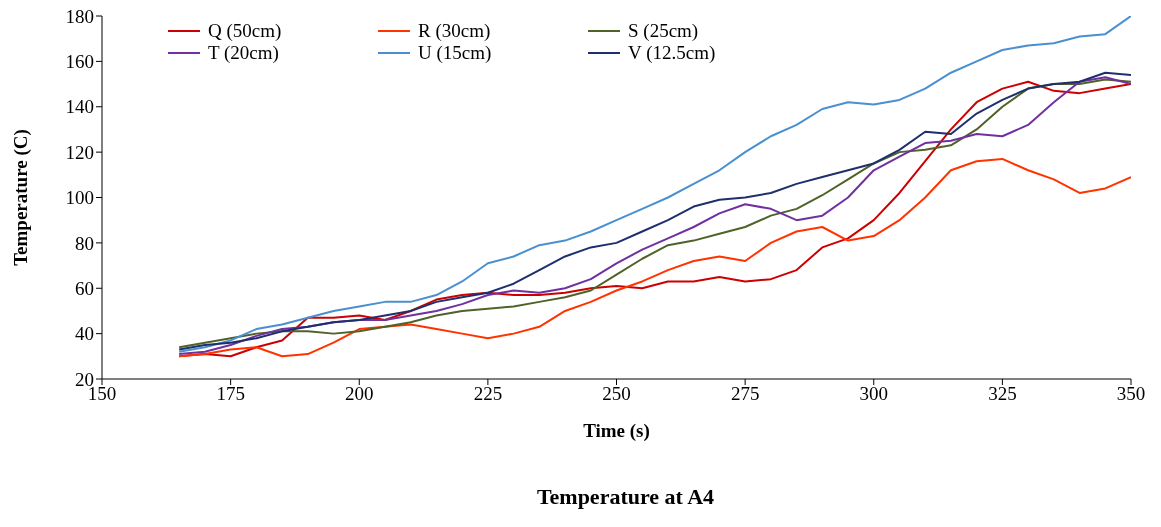  I want to click on x-tick-label: 275, so click(745, 394).